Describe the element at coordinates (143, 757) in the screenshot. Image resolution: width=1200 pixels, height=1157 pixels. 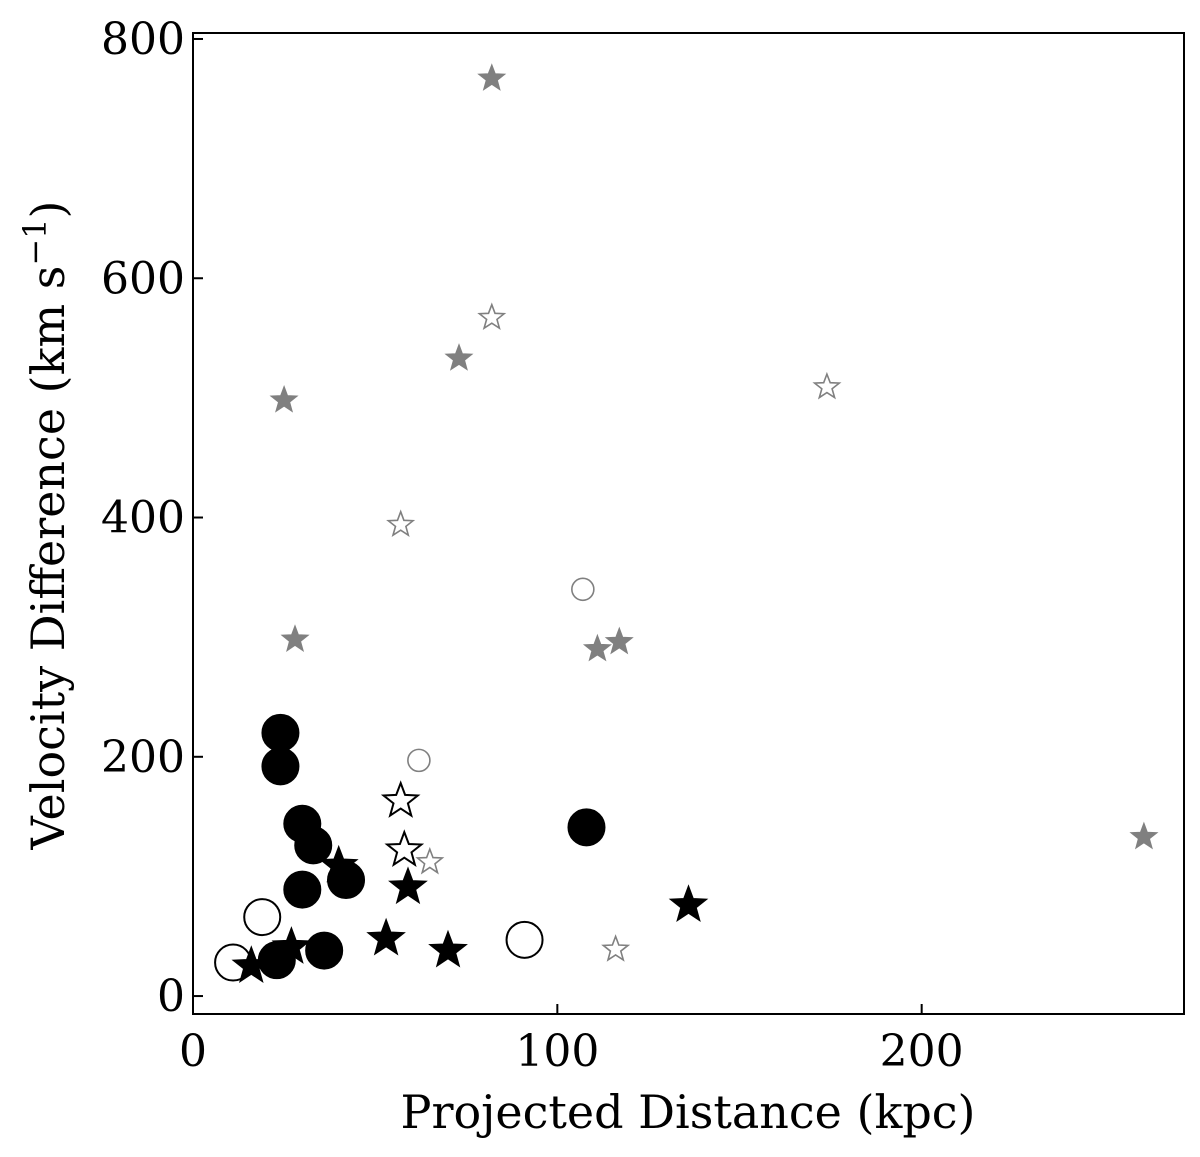
I see `y-tick-label: 200` at that location.